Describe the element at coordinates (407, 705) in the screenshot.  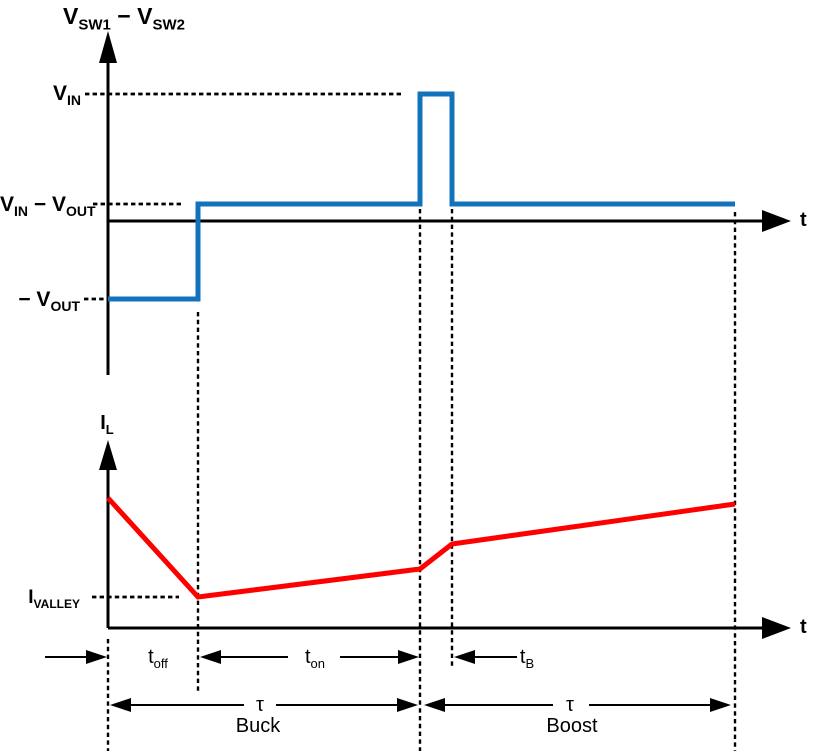
I see `buck-right-arrowhead` at that location.